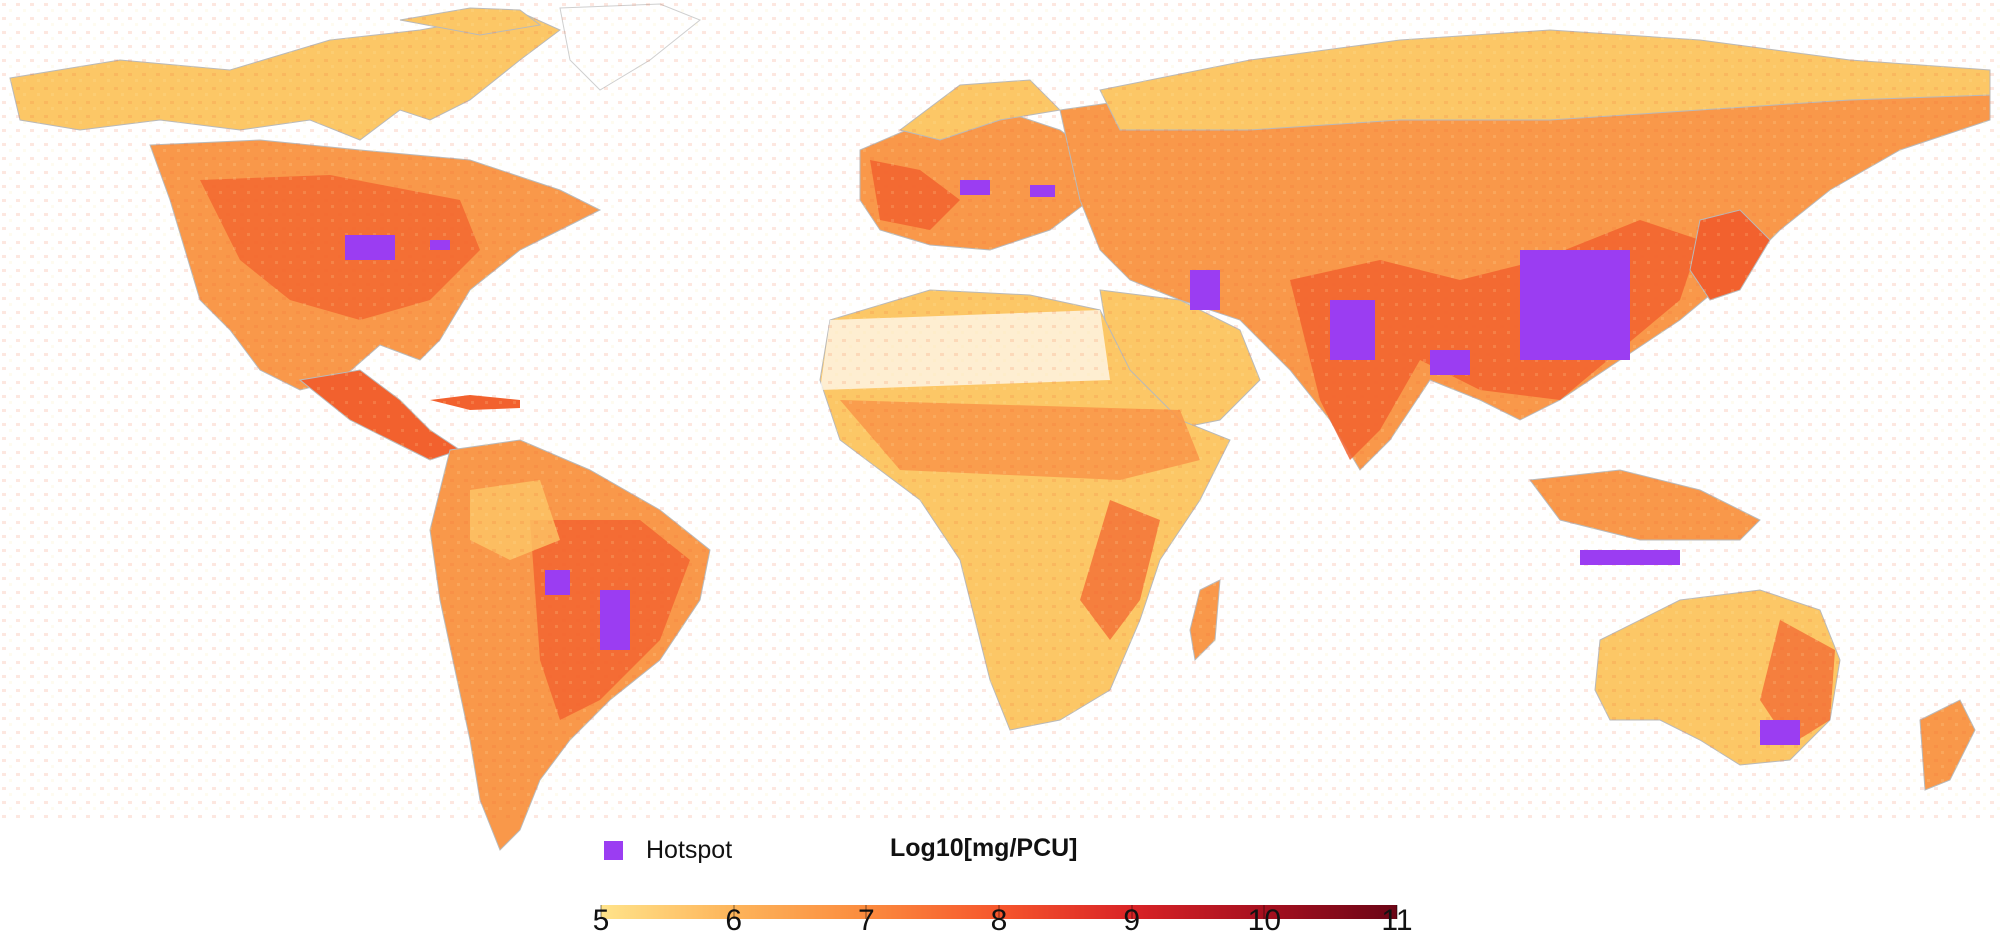 The image size is (2000, 938). What do you see at coordinates (1131, 920) in the screenshot?
I see `colorbar-tick-label: 9` at bounding box center [1131, 920].